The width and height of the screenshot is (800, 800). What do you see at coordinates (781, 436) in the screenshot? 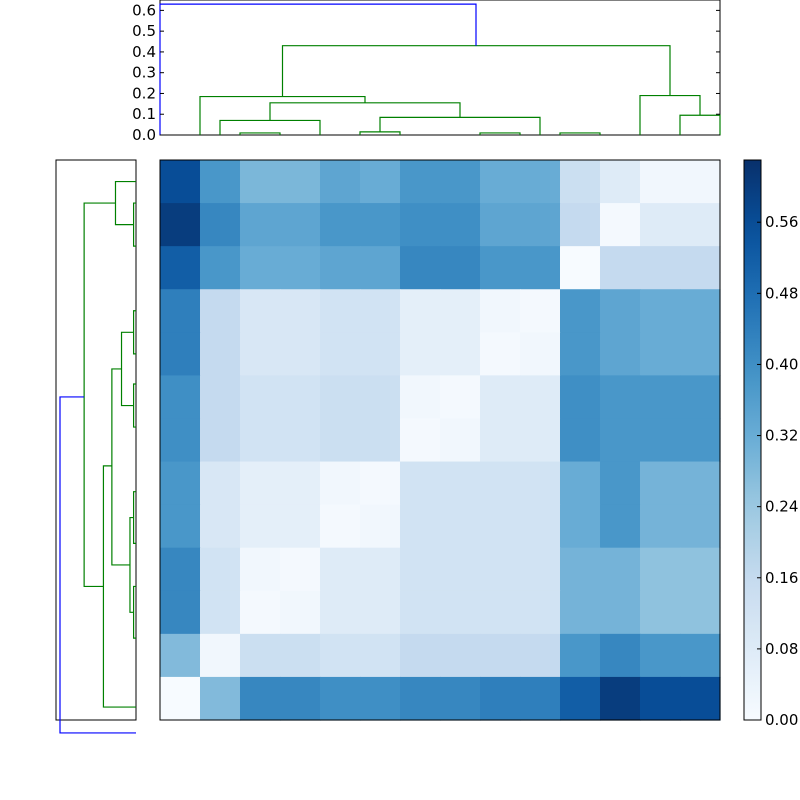
I see `colorbar-tick-label: 0.32` at bounding box center [781, 436].